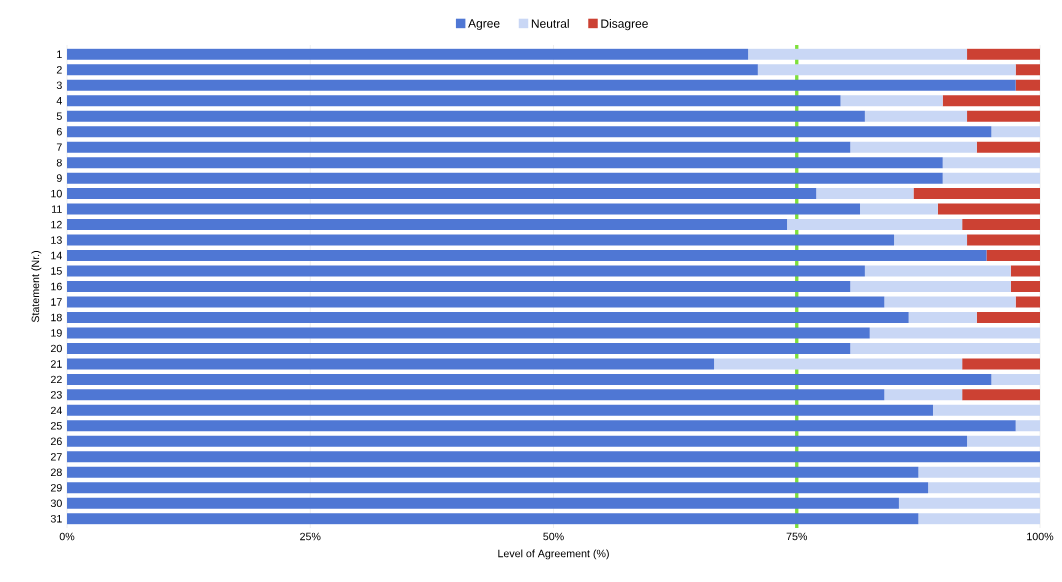 The image size is (1062, 582). I want to click on y-tick-label: 27, so click(56, 457).